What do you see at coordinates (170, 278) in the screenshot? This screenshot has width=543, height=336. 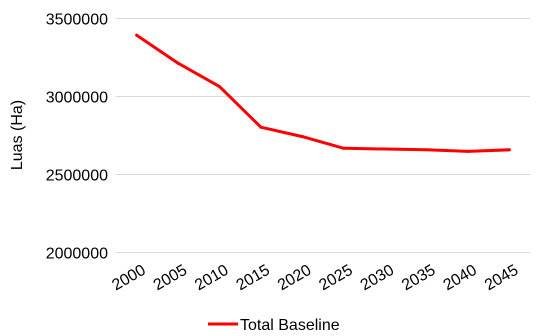 I see `x-tick-label-2005: 2005` at bounding box center [170, 278].